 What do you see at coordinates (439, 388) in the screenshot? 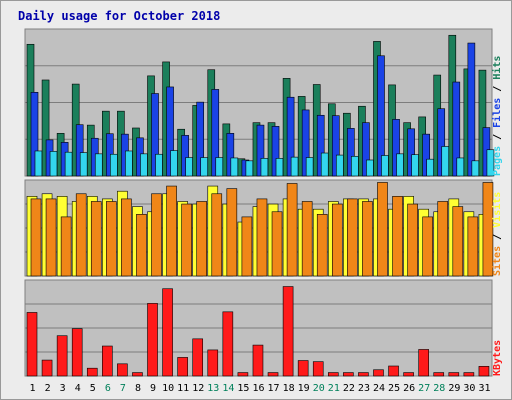
I see `x-tick-label-day-28: 28` at bounding box center [439, 388].